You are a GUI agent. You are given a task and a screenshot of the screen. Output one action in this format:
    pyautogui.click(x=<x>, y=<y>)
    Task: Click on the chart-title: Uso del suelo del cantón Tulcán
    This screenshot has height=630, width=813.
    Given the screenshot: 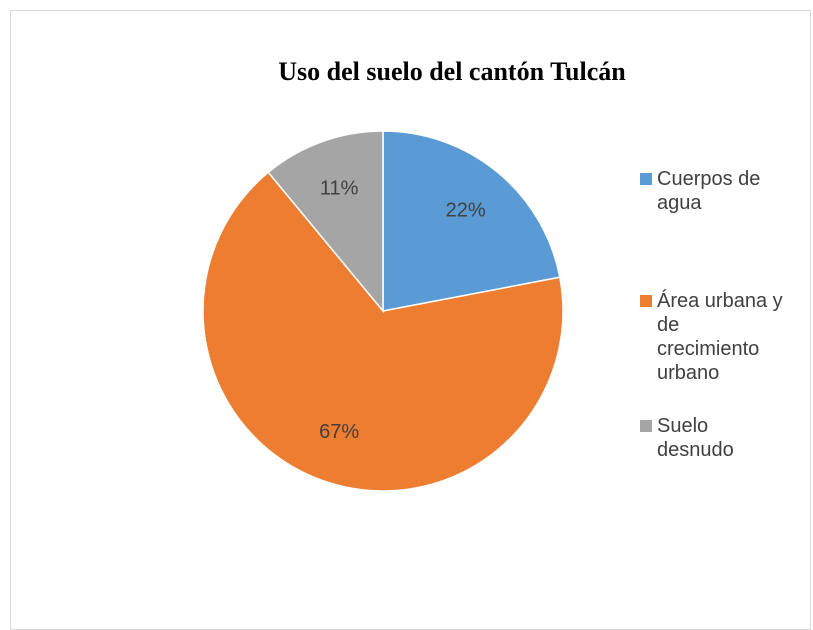 What is the action you would take?
    pyautogui.click(x=452, y=71)
    